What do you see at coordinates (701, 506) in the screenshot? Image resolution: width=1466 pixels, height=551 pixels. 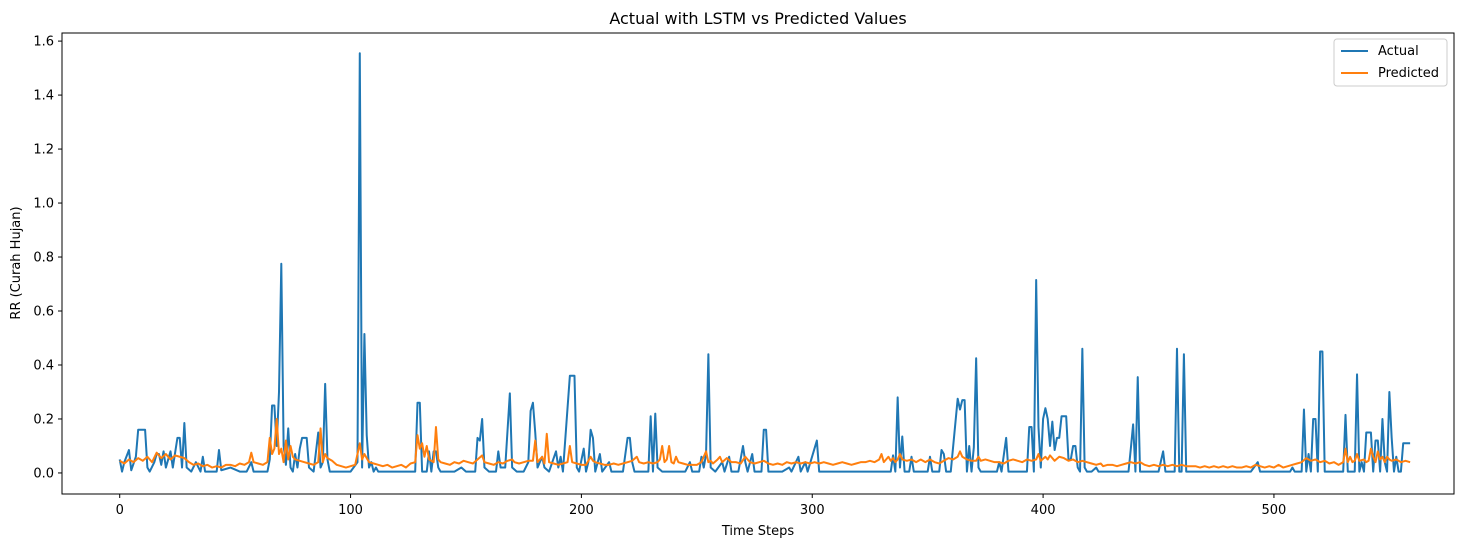 I see `x-axis: 0 100 200 300 400 500` at bounding box center [701, 506].